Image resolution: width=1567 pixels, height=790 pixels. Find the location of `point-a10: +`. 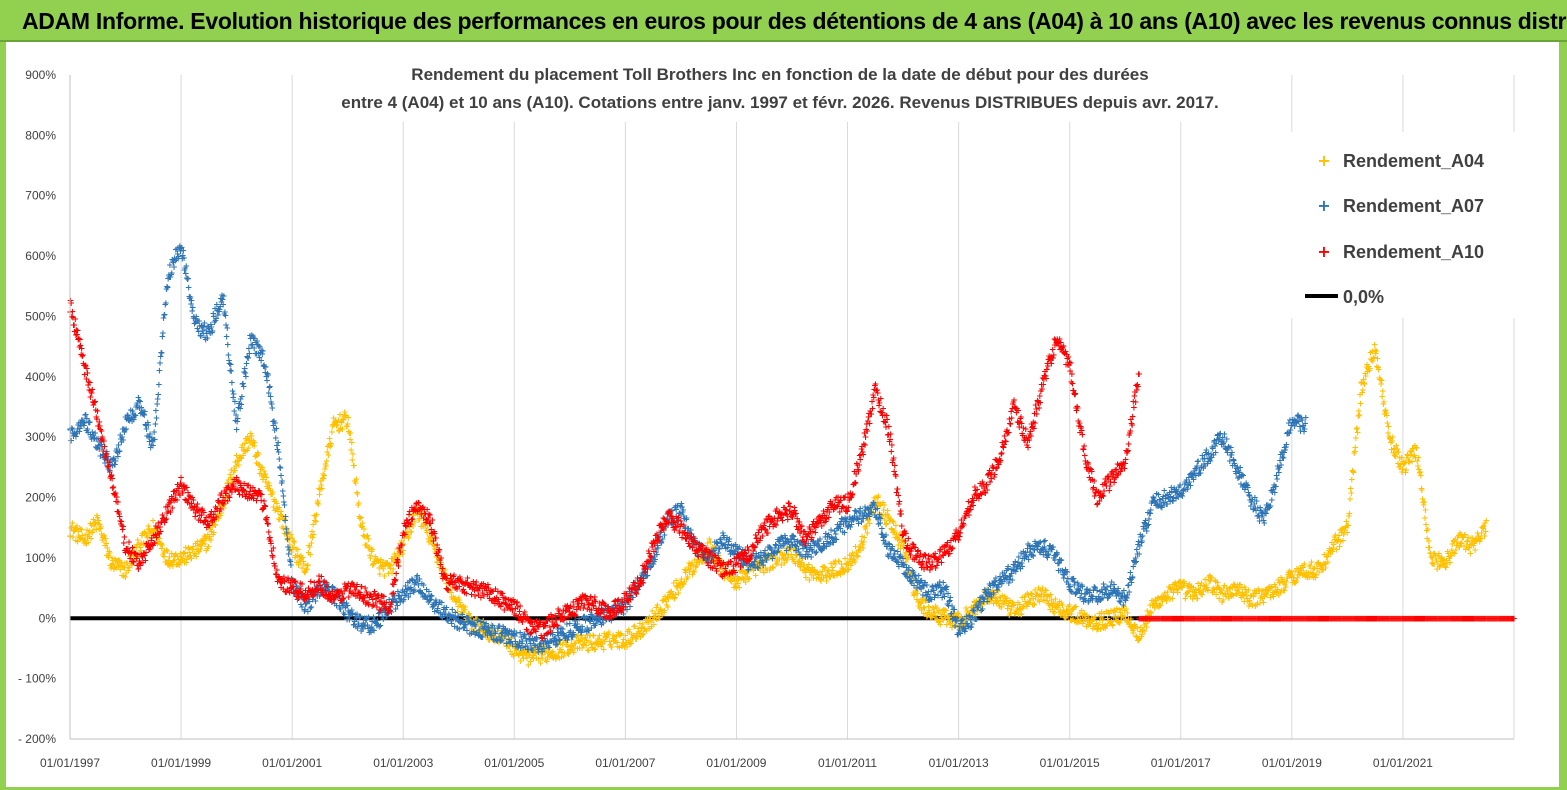

point-a10: + is located at coordinates (109, 463).